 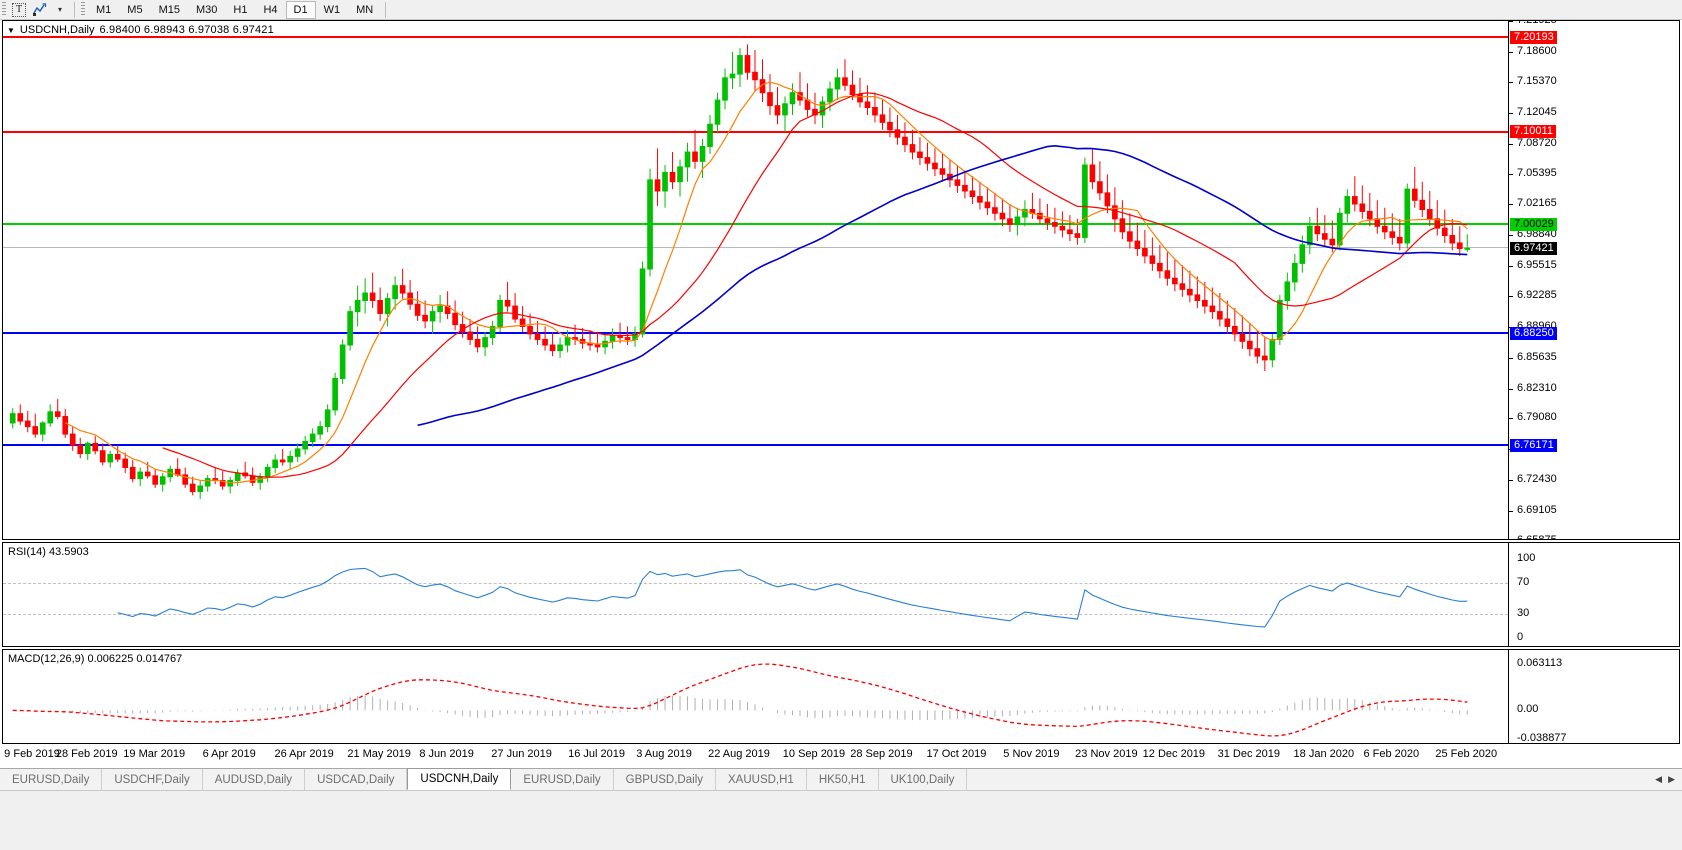 I want to click on date-axis-label: 6 Apr 2019, so click(x=229, y=754).